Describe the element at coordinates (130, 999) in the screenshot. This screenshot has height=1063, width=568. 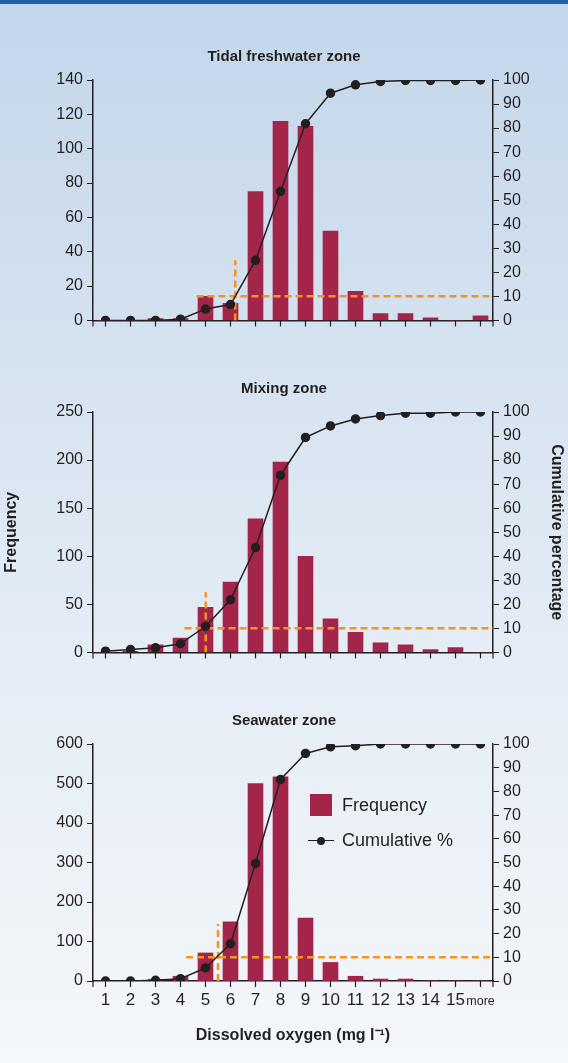
I see `x-tick-label: 2` at that location.